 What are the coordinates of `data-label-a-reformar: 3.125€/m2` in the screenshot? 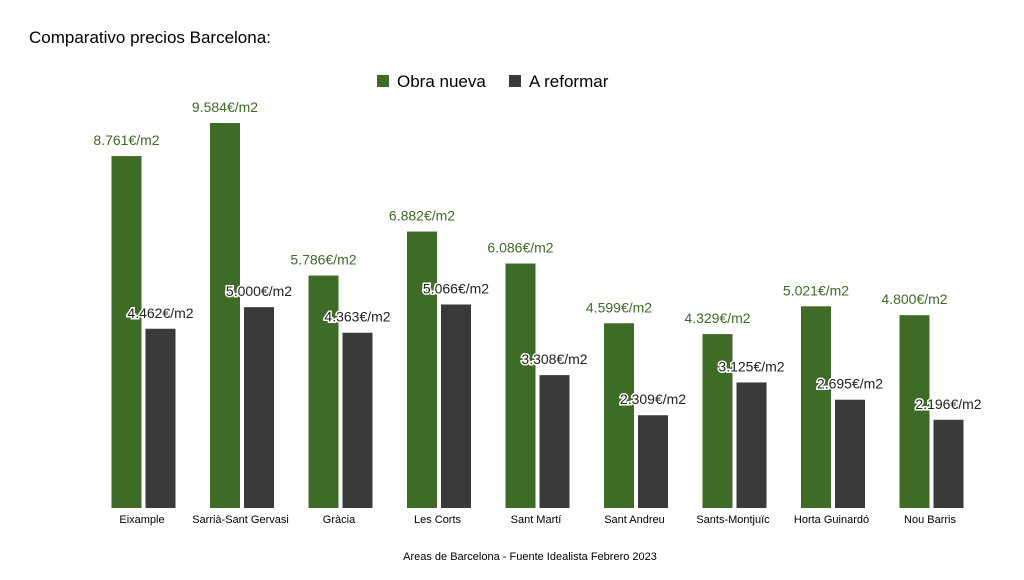 It's located at (751, 366).